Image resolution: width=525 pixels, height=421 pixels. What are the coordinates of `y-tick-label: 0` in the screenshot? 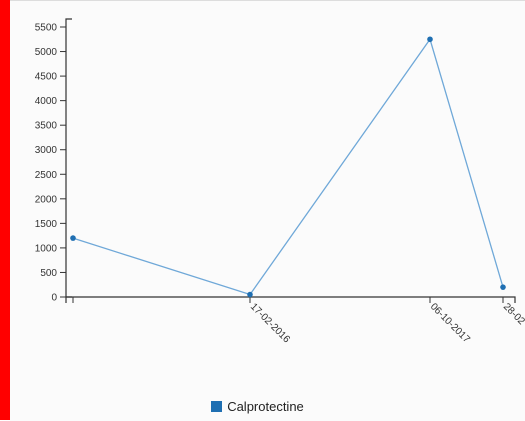 It's located at (54, 298).